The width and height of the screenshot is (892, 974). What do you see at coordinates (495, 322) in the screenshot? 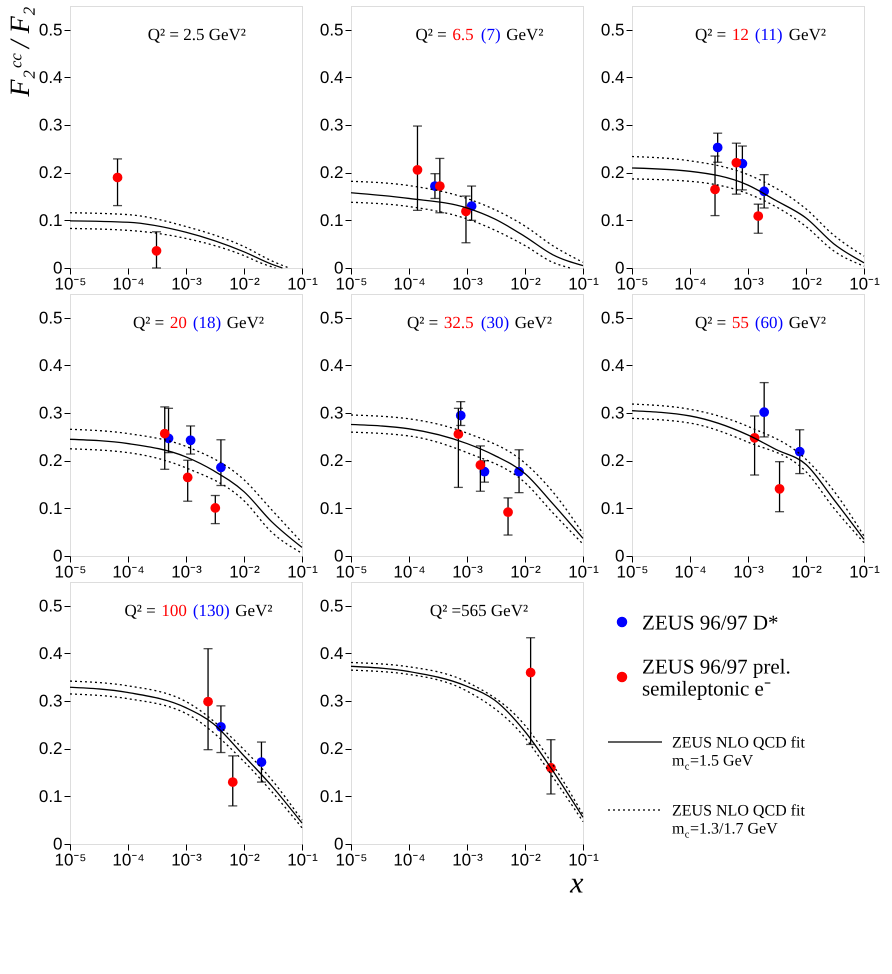
I see `annotation: (30)` at bounding box center [495, 322].